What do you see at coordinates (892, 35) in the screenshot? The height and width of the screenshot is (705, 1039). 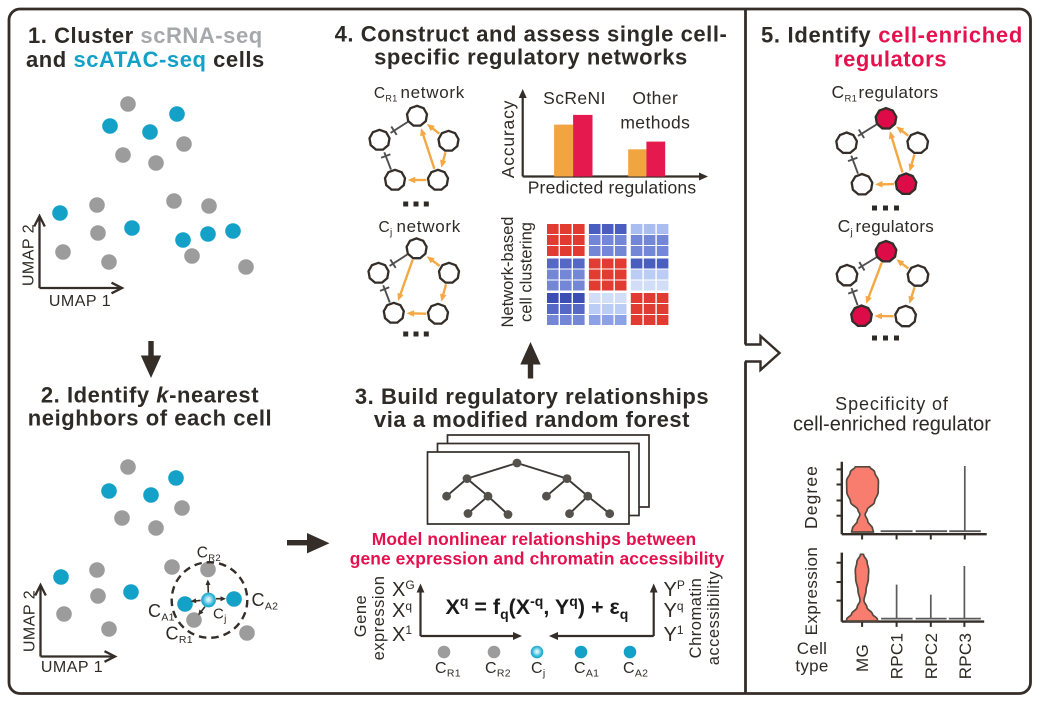 I see `svg-text: 5. Identify cell-enriched` at bounding box center [892, 35].